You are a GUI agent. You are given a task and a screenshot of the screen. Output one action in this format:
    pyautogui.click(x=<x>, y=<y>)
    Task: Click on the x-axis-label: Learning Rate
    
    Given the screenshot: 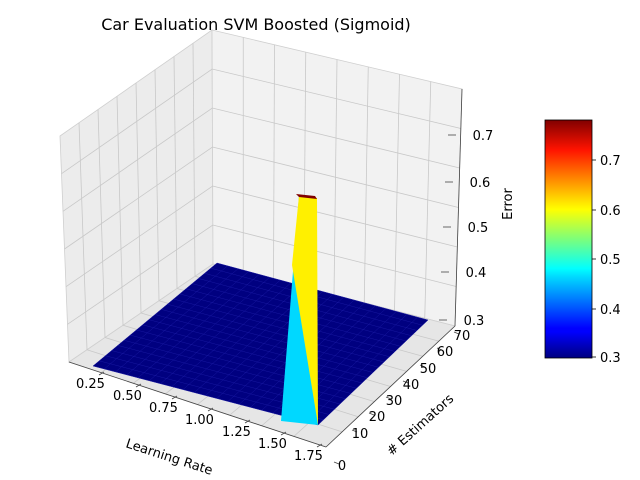 What is the action you would take?
    pyautogui.click(x=169, y=458)
    